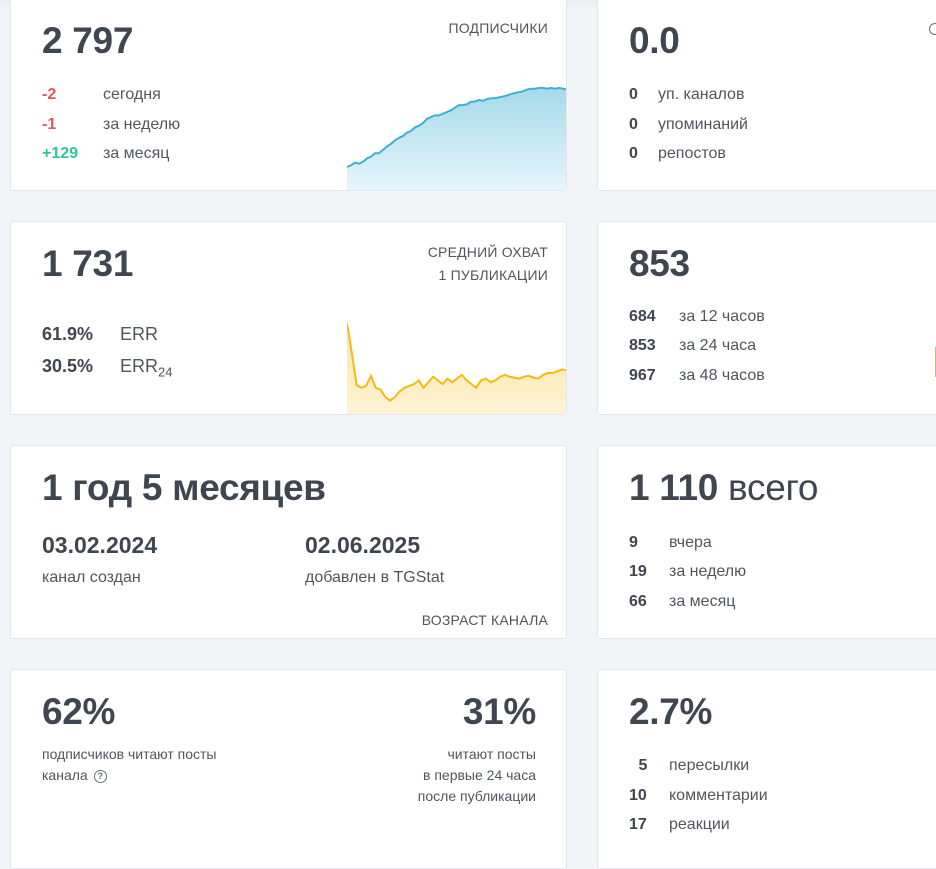 The height and width of the screenshot is (869, 936). What do you see at coordinates (487, 252) in the screenshot?
I see `reach-caption-line1: СРЕДНИЙ ОХВАТ` at bounding box center [487, 252].